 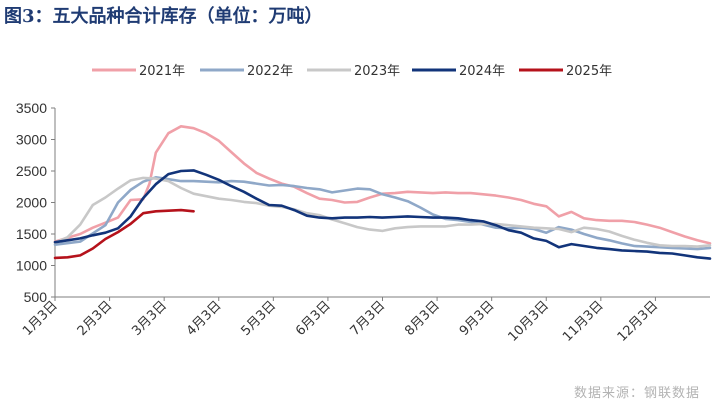 What do you see at coordinates (368, 318) in the screenshot?
I see `x-tick-label: 7月3日` at bounding box center [368, 318].